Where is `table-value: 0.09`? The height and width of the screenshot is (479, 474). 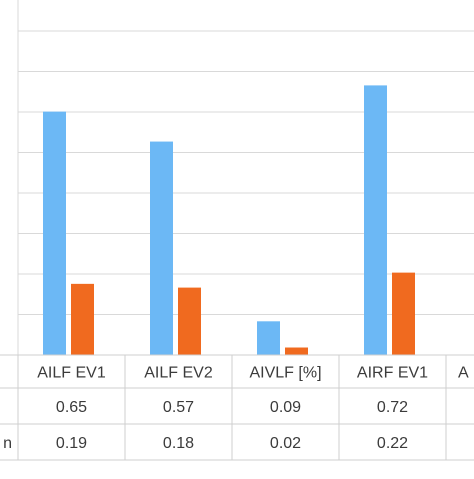
table-value: 0.09 is located at coordinates (285, 407).